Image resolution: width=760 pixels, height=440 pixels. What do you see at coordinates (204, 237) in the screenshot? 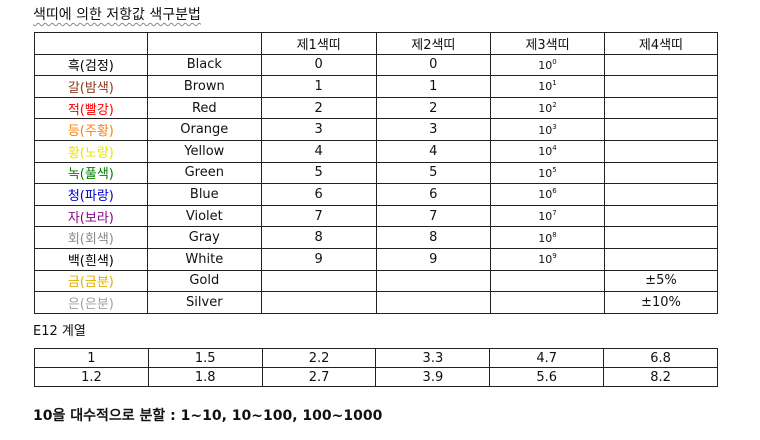
I see `color-english-name: Gray` at bounding box center [204, 237].